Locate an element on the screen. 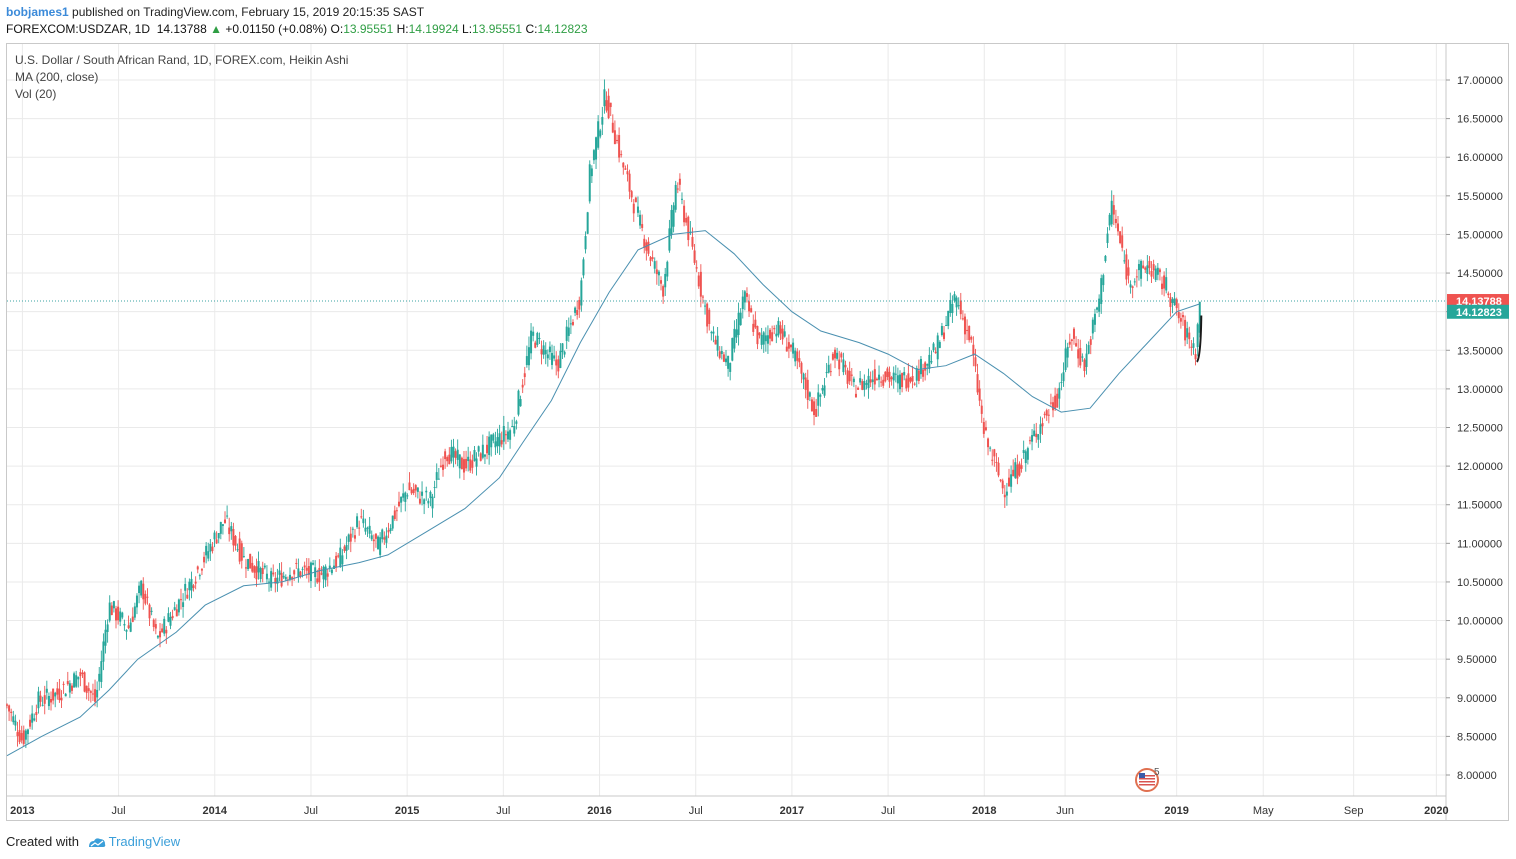 This screenshot has height=859, width=1516. x-tick-label: 2016 is located at coordinates (599, 811).